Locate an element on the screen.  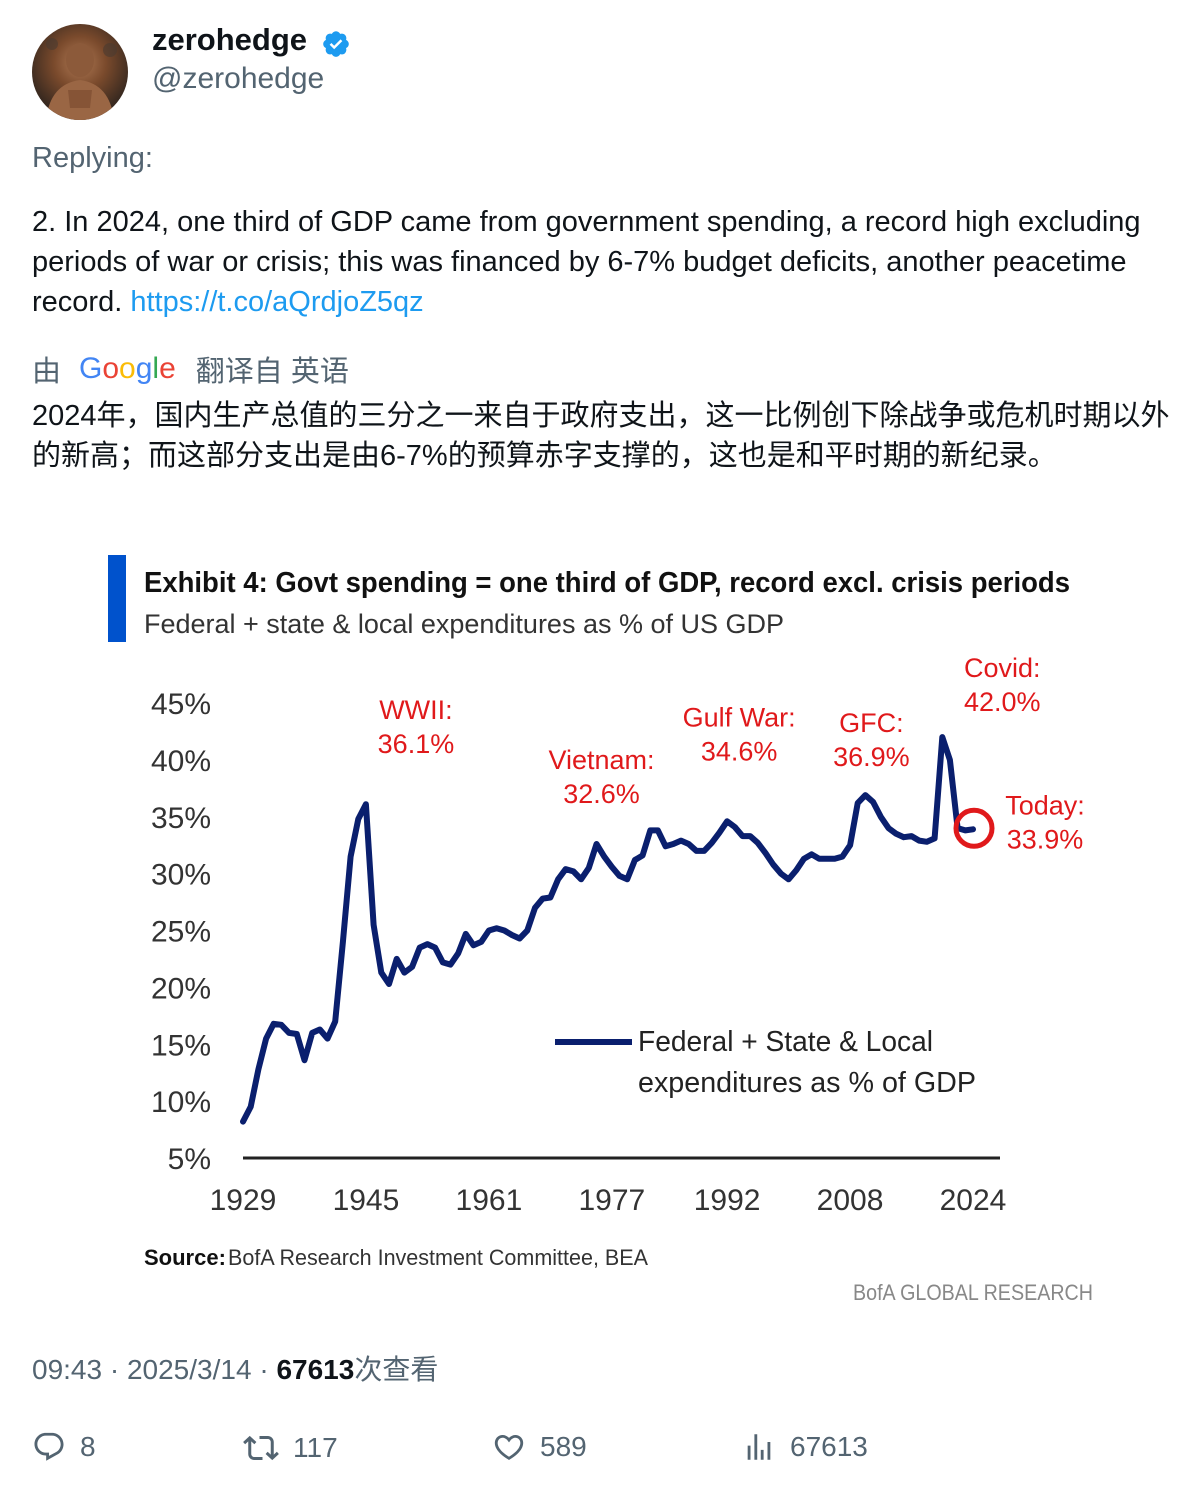
like-count: 589 is located at coordinates (563, 1446).